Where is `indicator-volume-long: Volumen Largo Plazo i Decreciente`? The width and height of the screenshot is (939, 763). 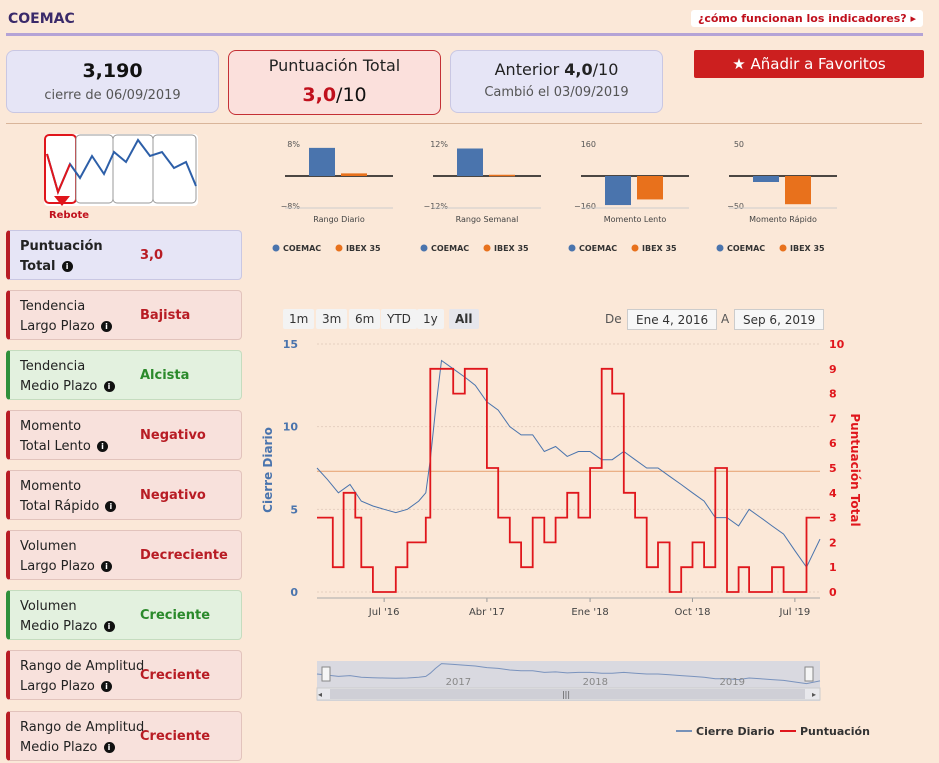 indicator-volume-long: Volumen Largo Plazo i Decreciente is located at coordinates (124, 555).